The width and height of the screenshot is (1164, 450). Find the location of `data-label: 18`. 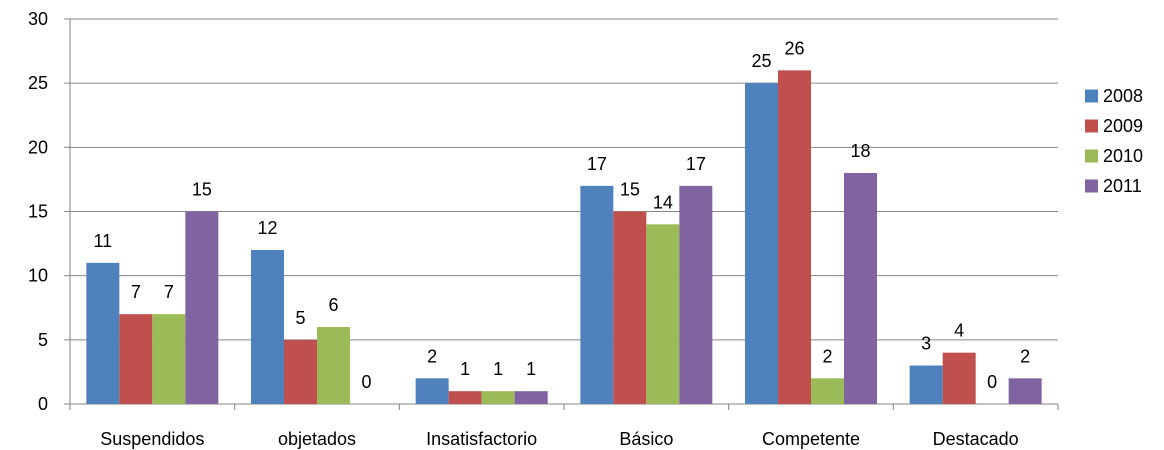

data-label: 18 is located at coordinates (860, 151).